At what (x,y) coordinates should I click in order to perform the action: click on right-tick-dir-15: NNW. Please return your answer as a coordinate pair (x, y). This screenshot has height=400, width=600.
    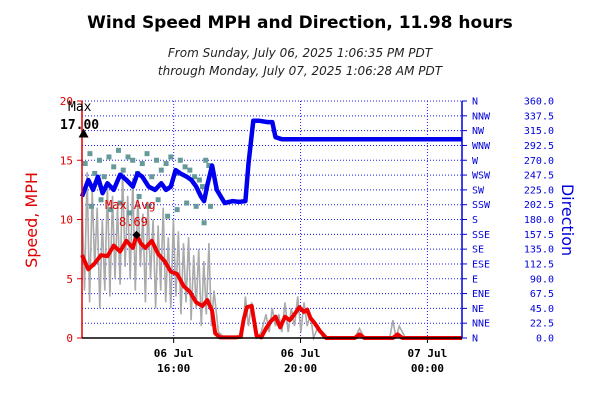
    Looking at the image, I should click on (481, 116).